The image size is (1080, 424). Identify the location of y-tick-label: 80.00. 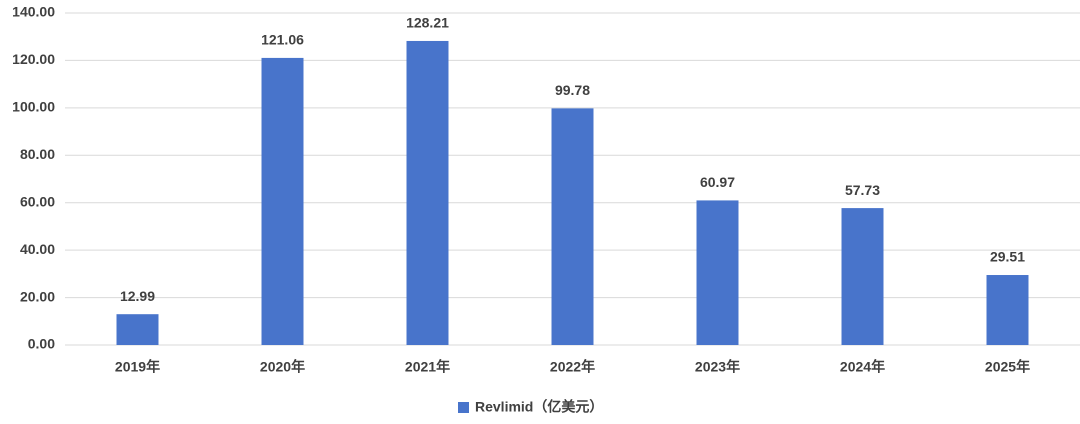
(37, 154).